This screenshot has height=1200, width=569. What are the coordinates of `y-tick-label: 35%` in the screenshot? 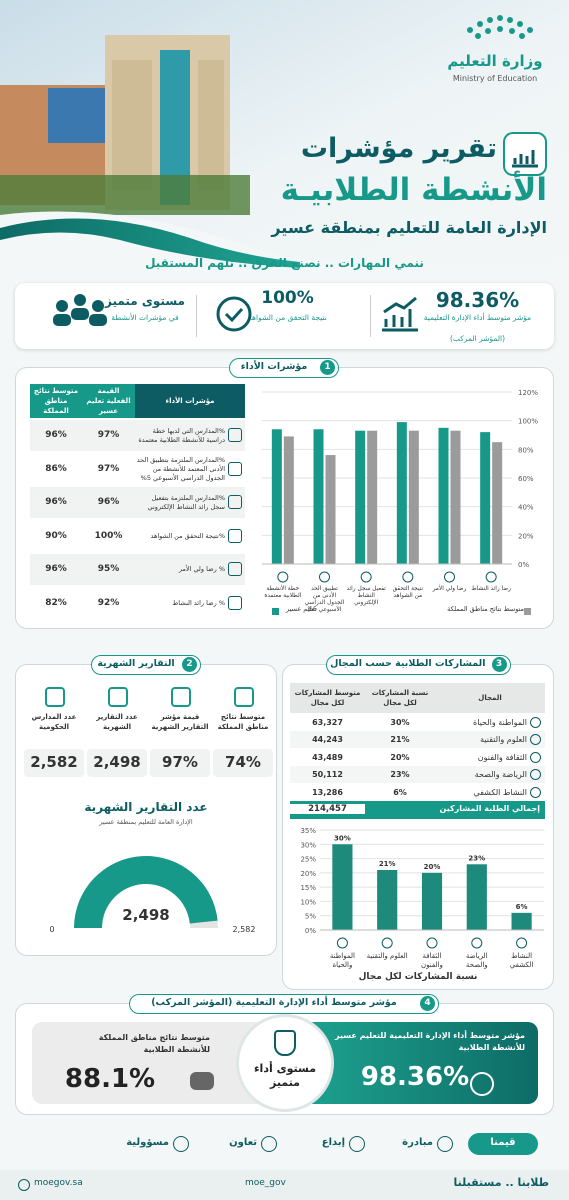 It's located at (308, 831).